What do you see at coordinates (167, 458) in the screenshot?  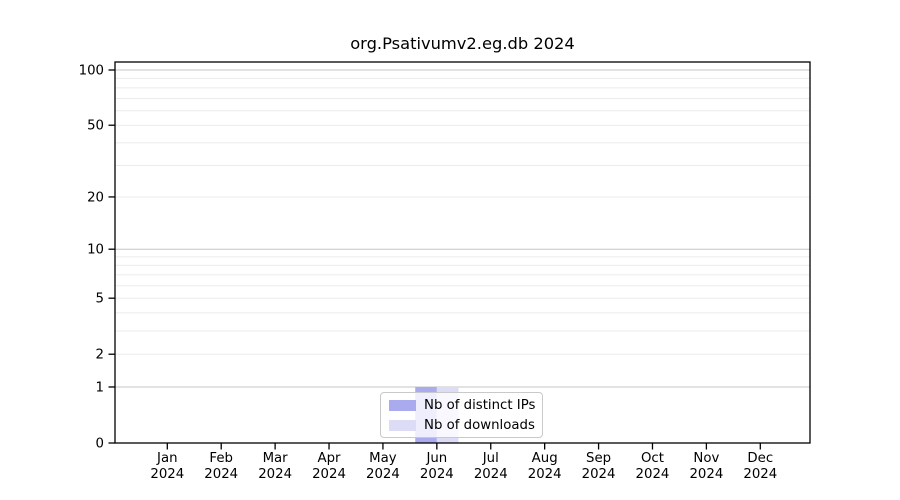 I see `x-tick-label-month: Jan` at bounding box center [167, 458].